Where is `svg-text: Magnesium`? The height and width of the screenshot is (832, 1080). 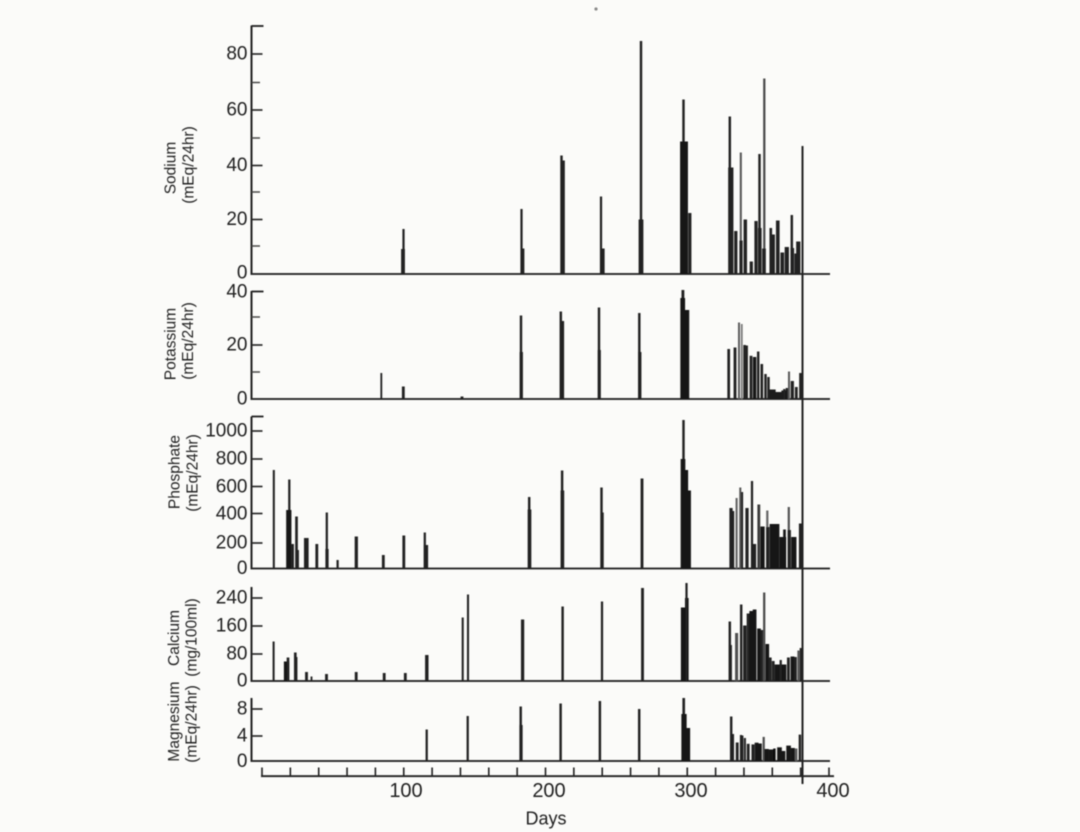 svg-text: Magnesium is located at coordinates (174, 721).